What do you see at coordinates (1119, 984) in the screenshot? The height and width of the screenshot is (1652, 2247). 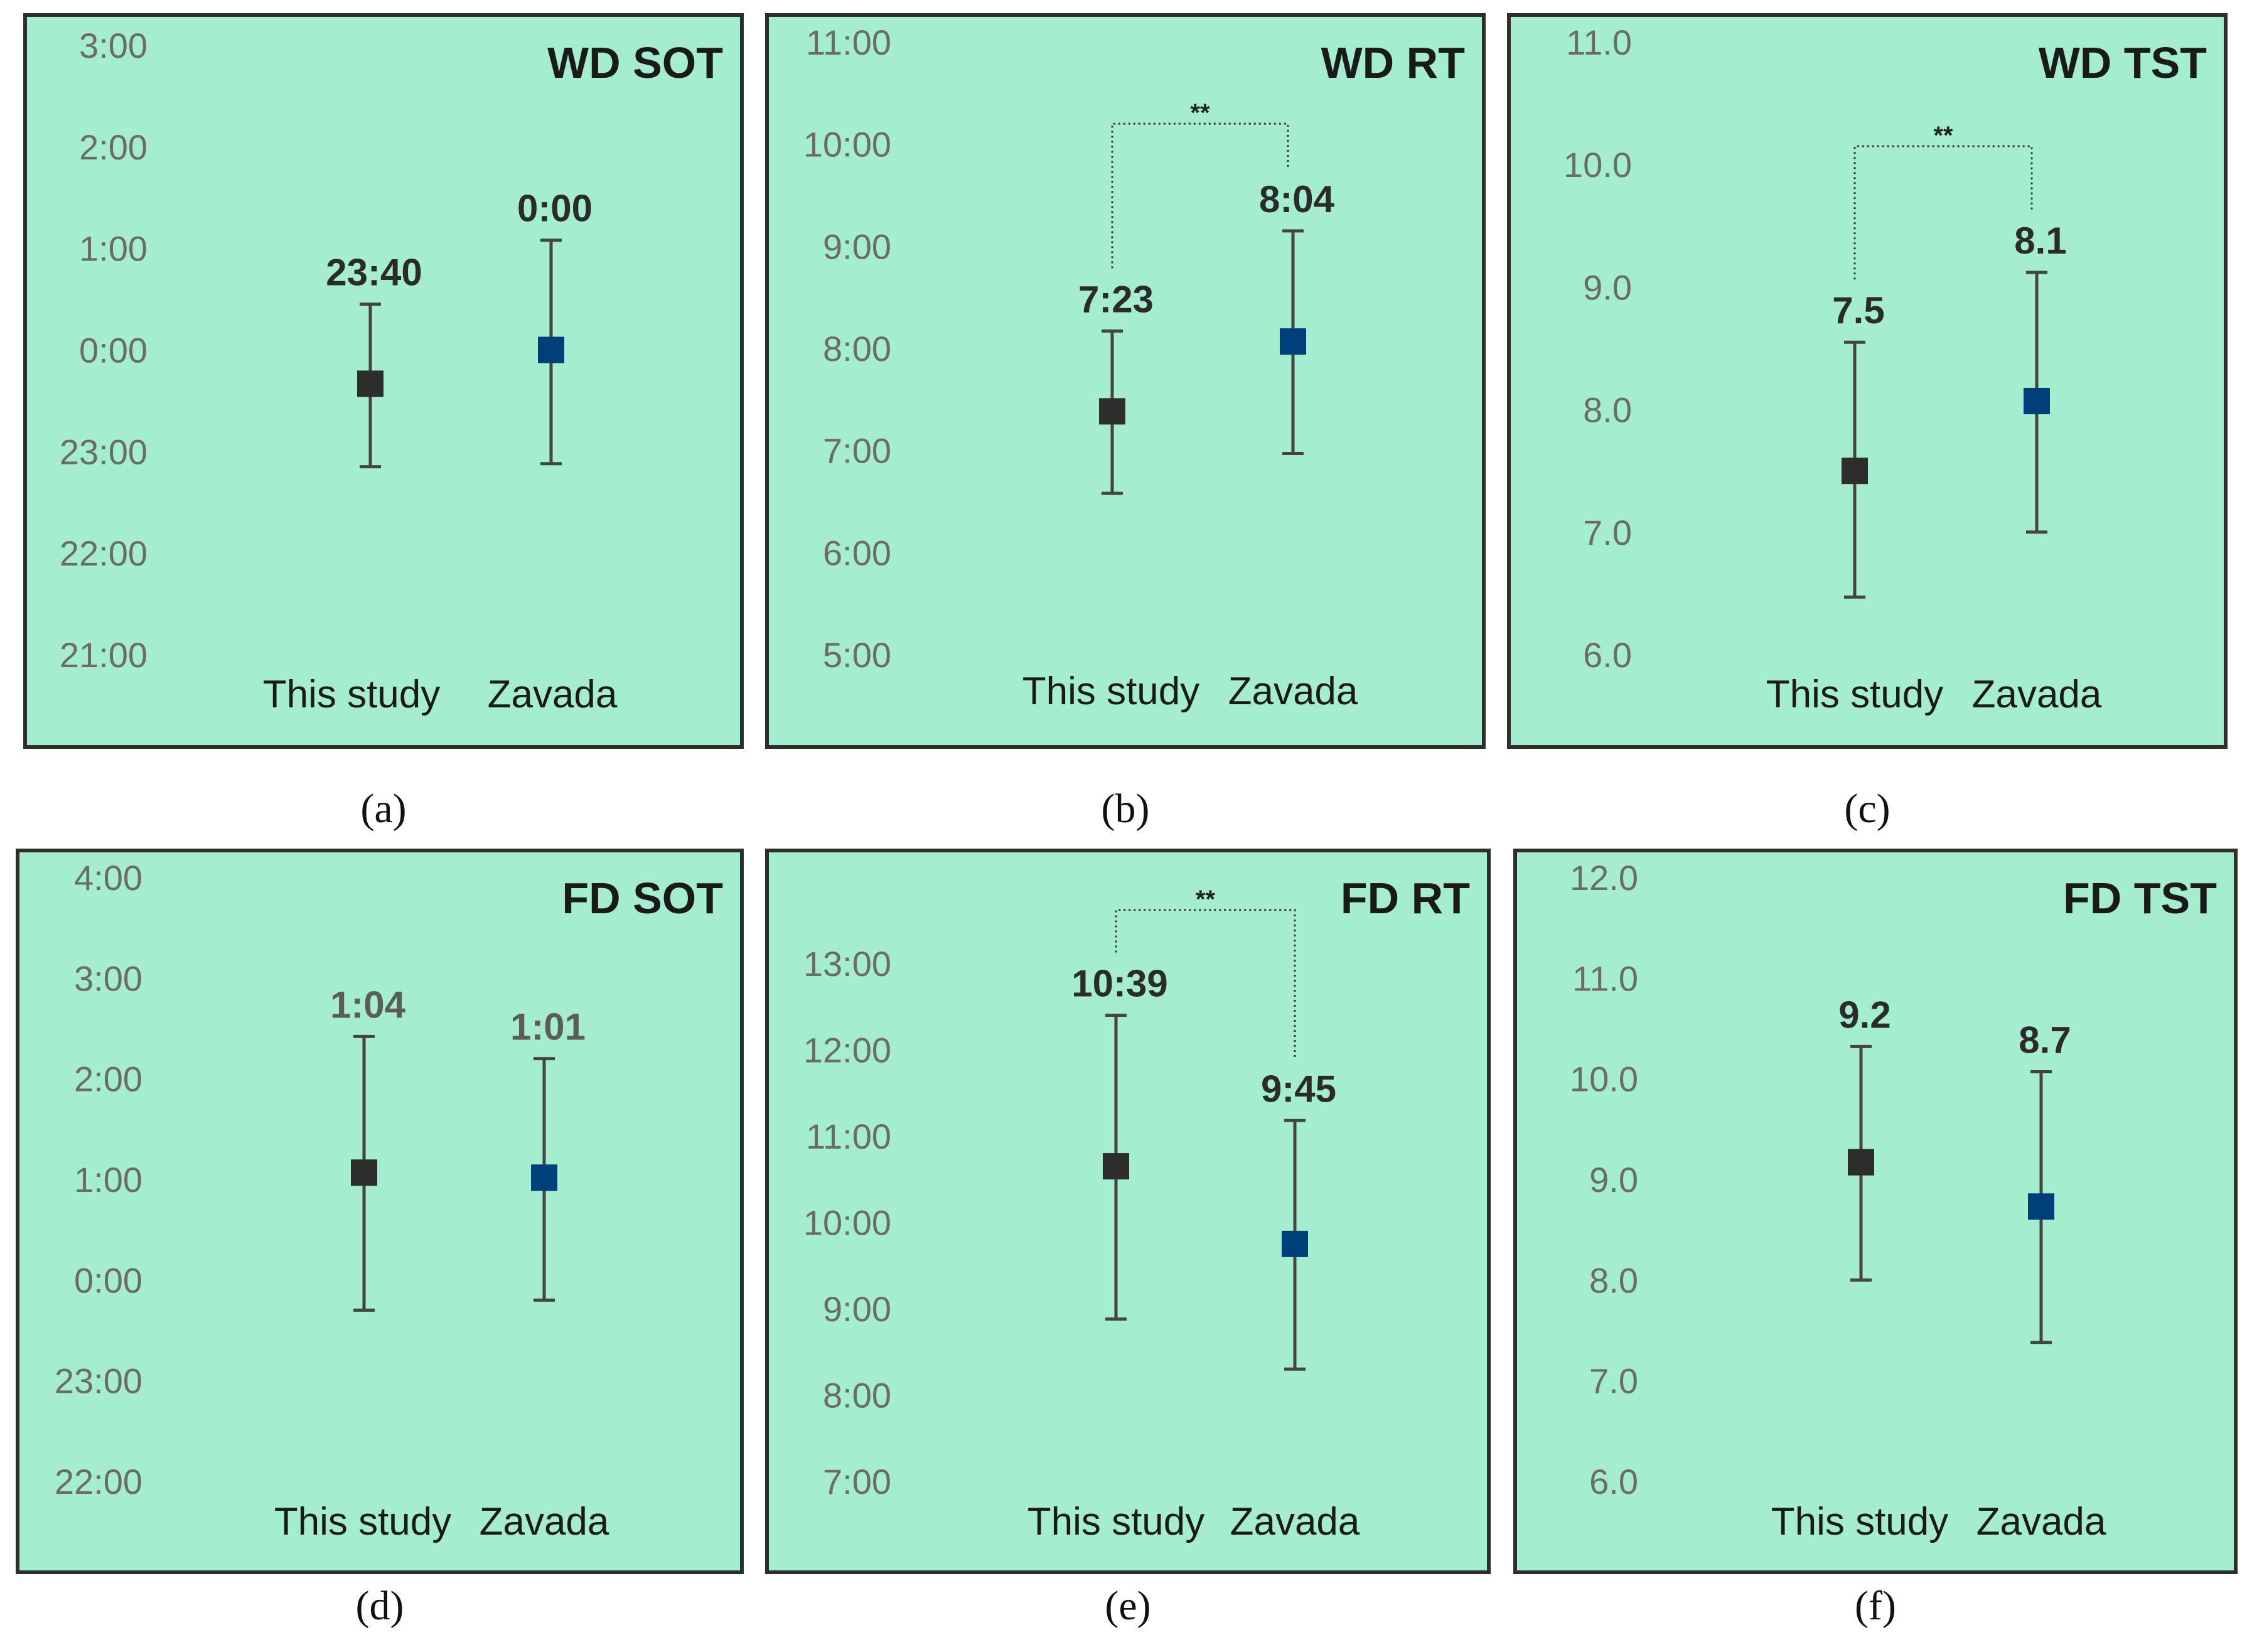 I see `data-label: 10:39` at bounding box center [1119, 984].